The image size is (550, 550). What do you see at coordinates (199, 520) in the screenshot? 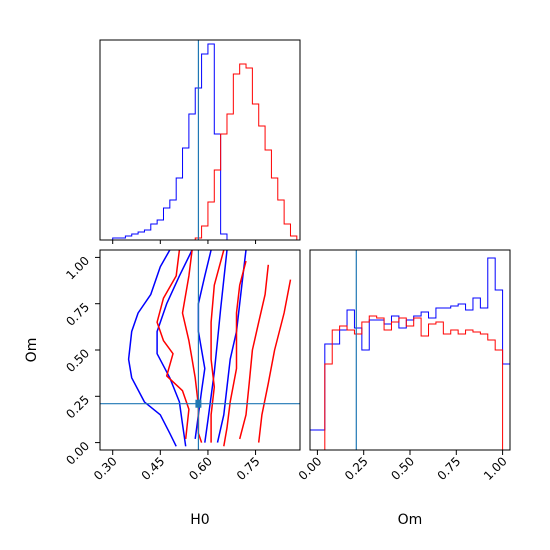
I see `contour-xlabel: H0` at bounding box center [199, 520].